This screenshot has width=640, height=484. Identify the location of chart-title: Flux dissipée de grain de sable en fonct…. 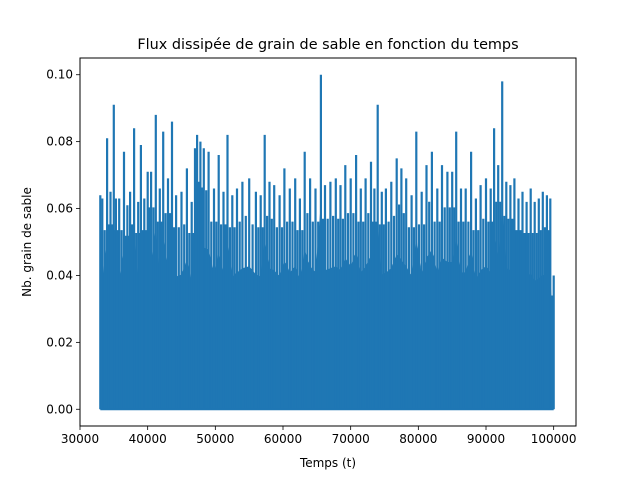
(327, 45).